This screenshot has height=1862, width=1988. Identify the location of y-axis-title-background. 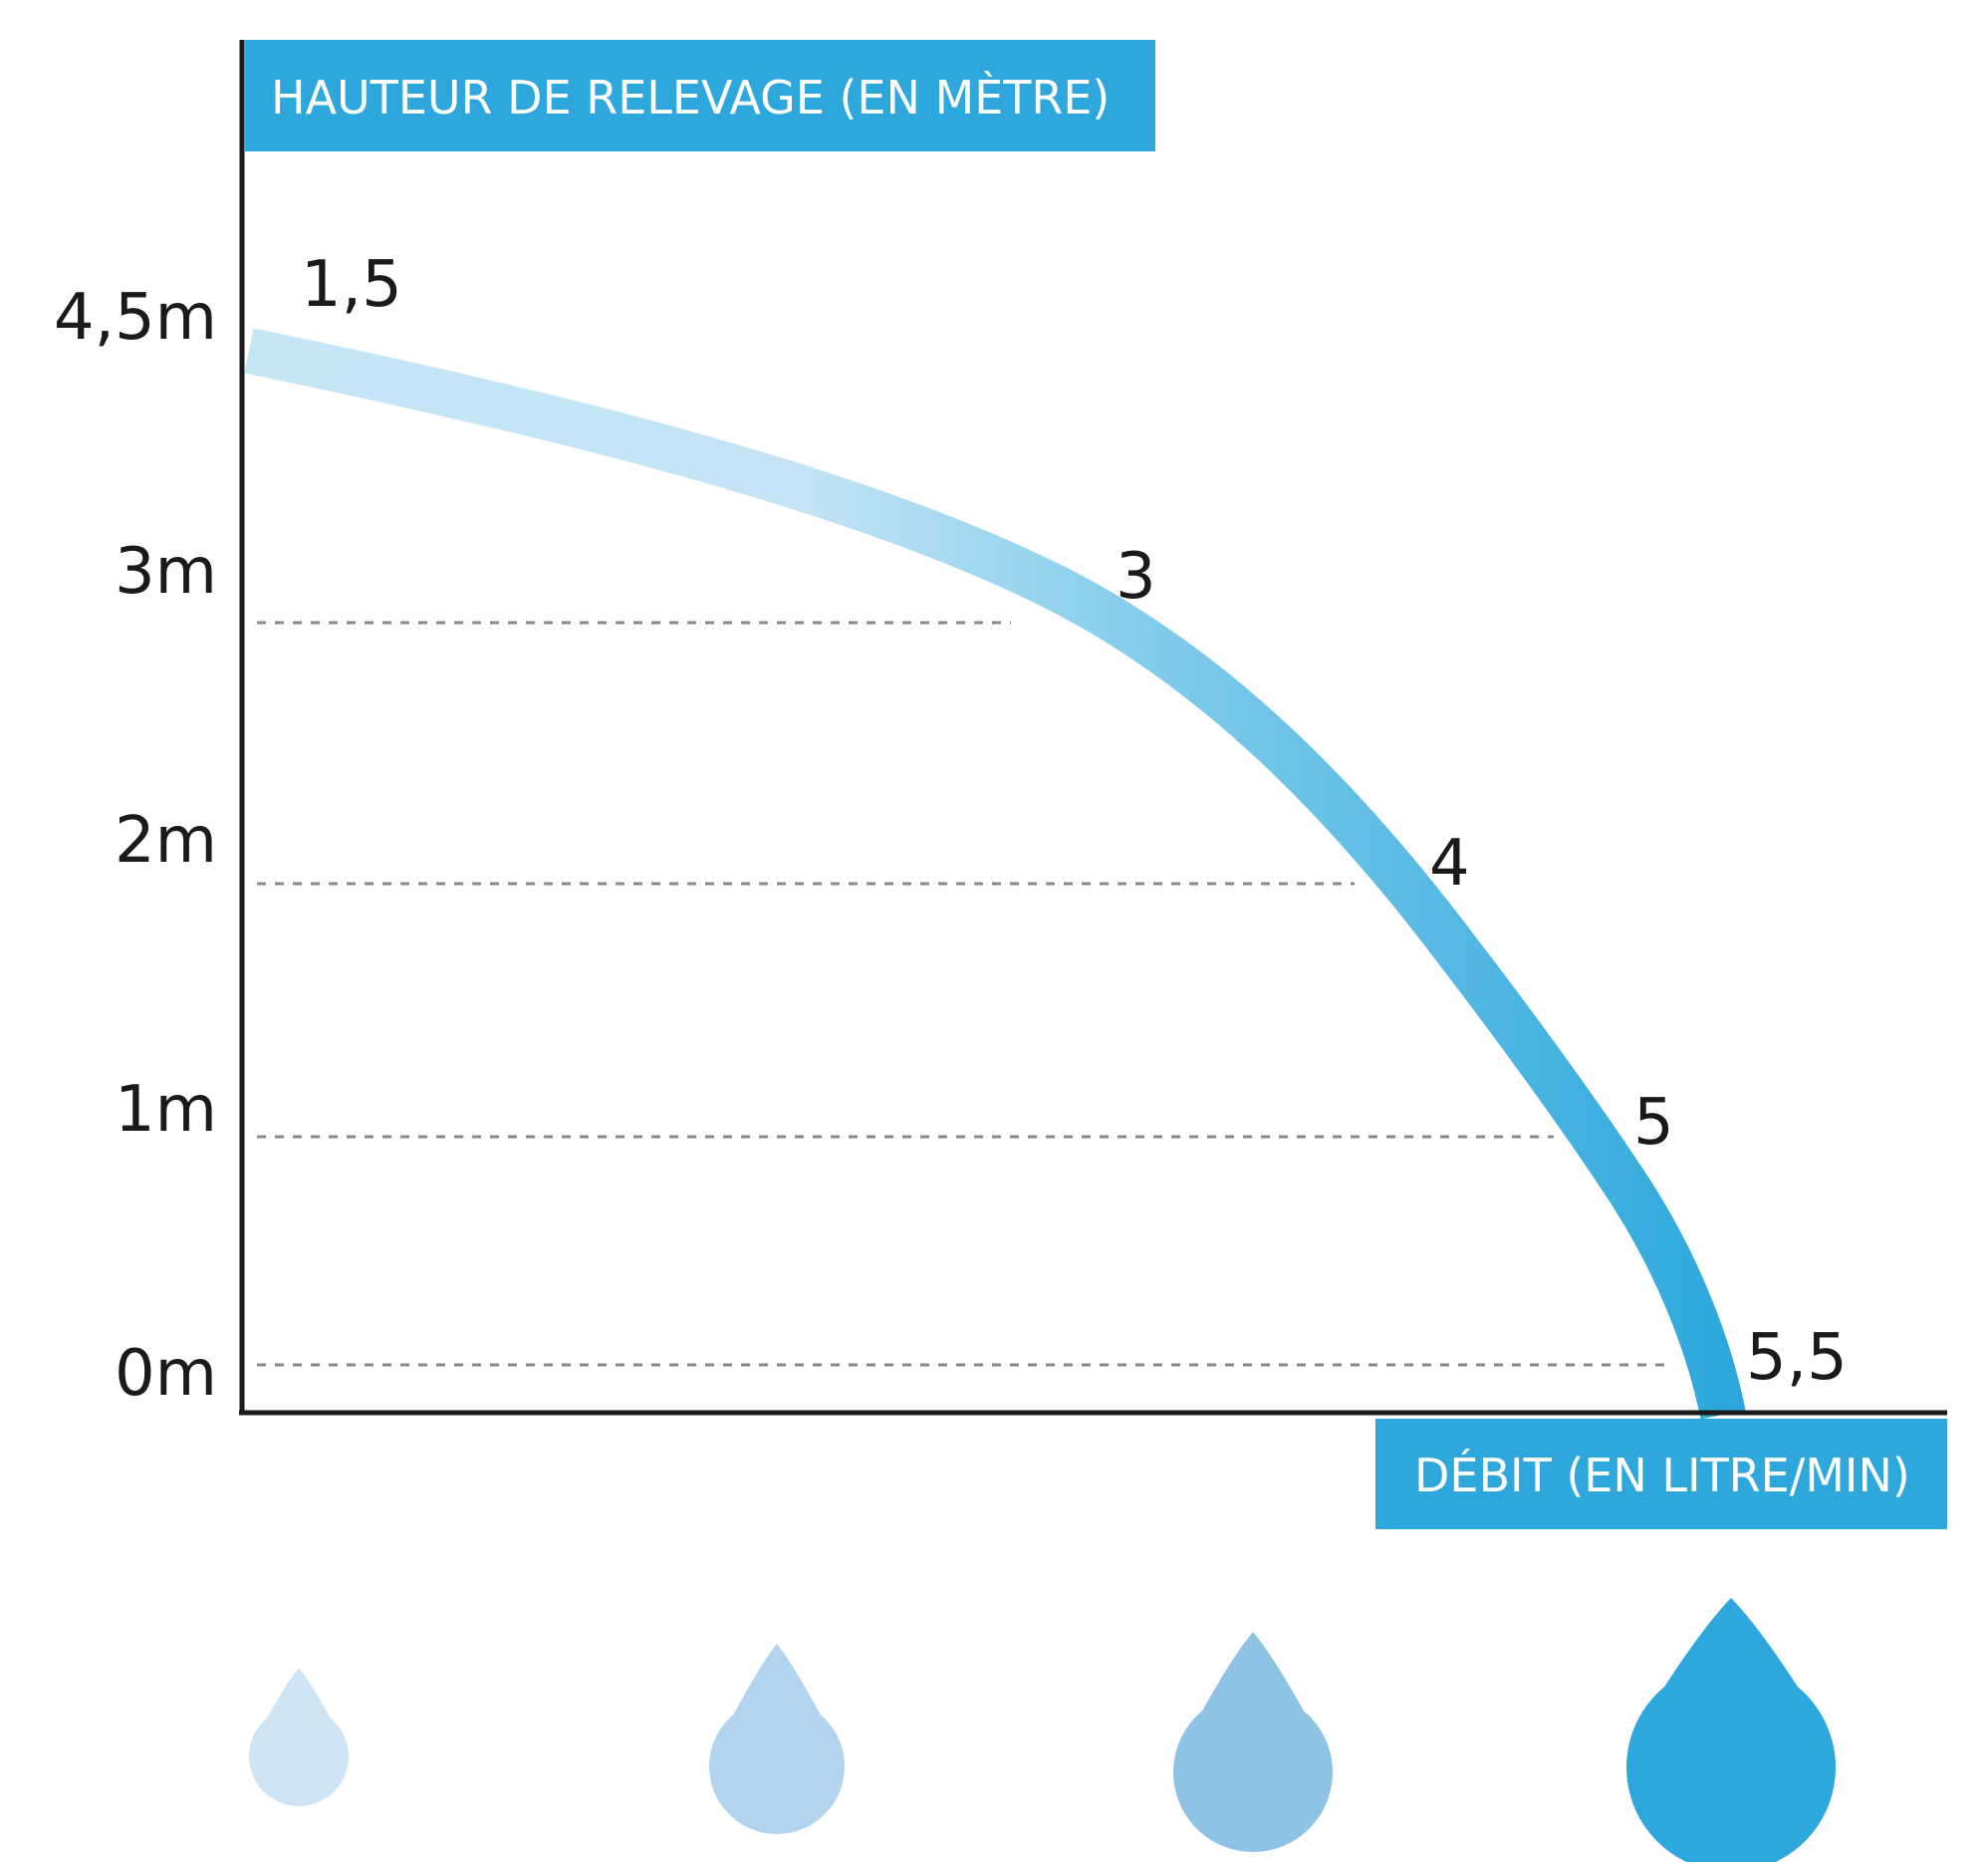
(700, 95).